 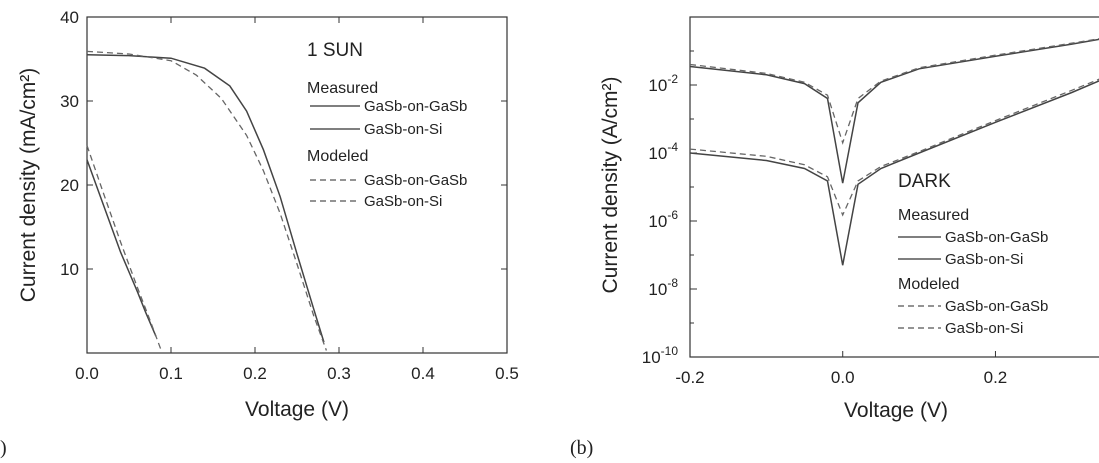 I want to click on panel-b-tag: (b), so click(x=581, y=448).